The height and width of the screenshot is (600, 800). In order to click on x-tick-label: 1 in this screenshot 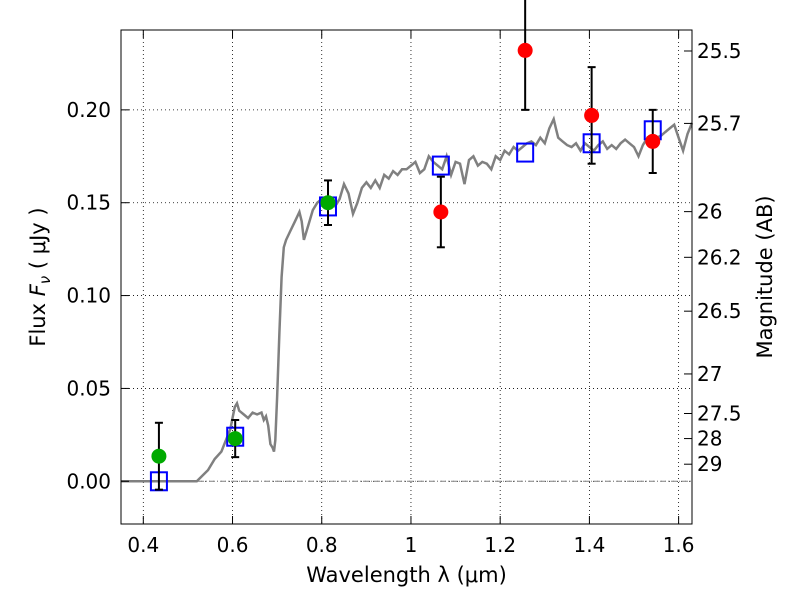, I will do `click(411, 545)`.